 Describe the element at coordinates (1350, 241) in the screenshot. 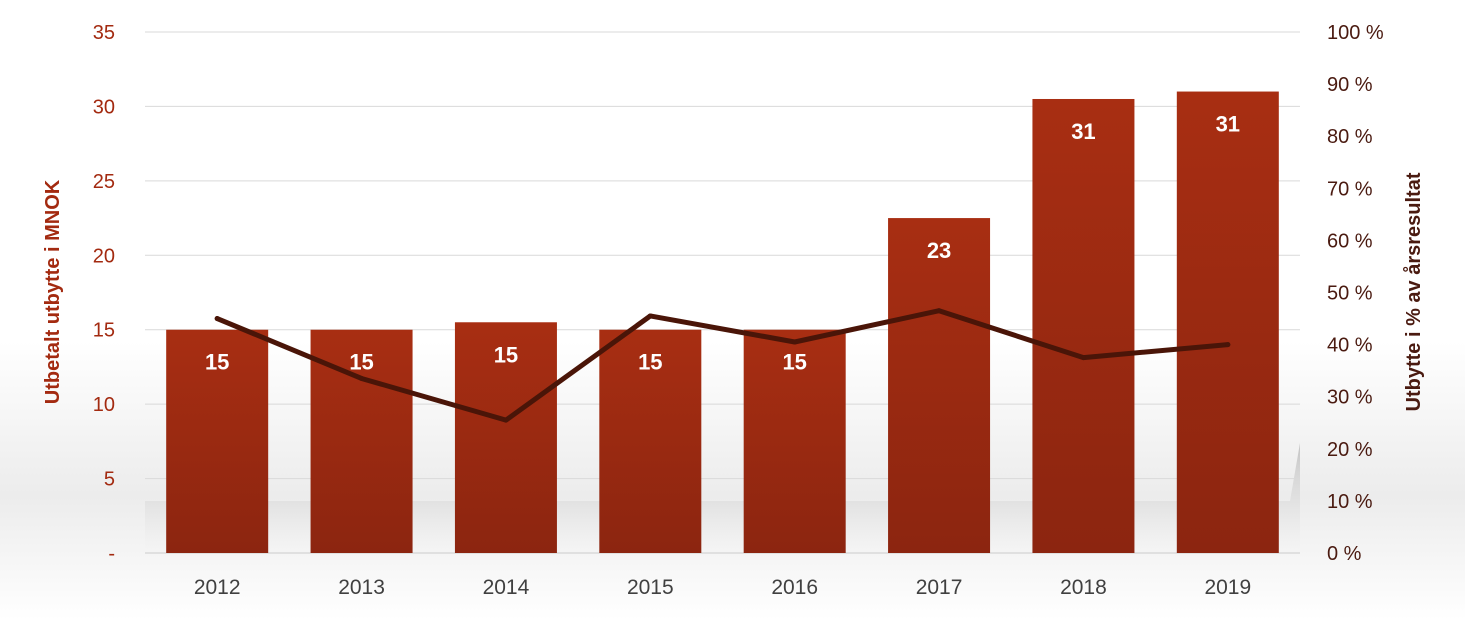

I see `y-tick-label-right: 60 %` at that location.